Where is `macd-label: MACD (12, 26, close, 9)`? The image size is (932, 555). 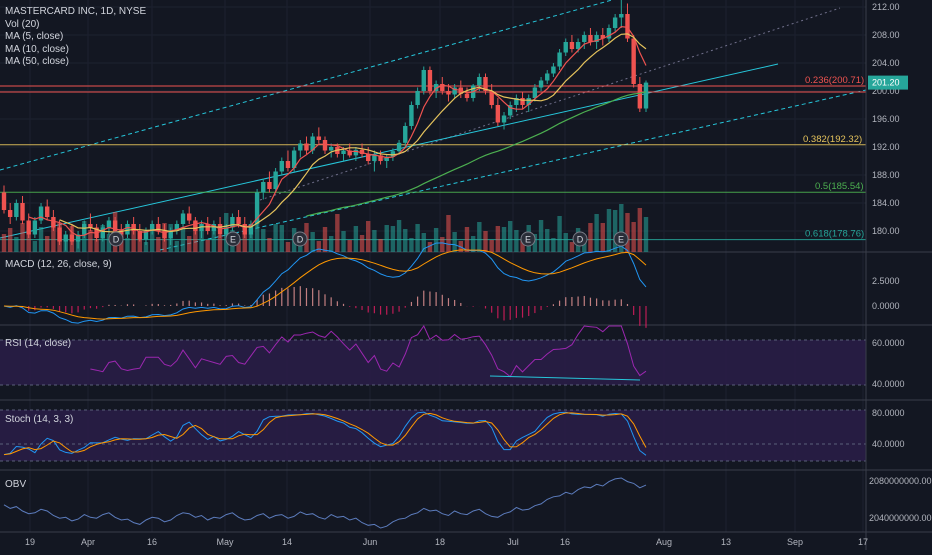
macd-label: MACD (12, 26, close, 9) is located at coordinates (58, 264).